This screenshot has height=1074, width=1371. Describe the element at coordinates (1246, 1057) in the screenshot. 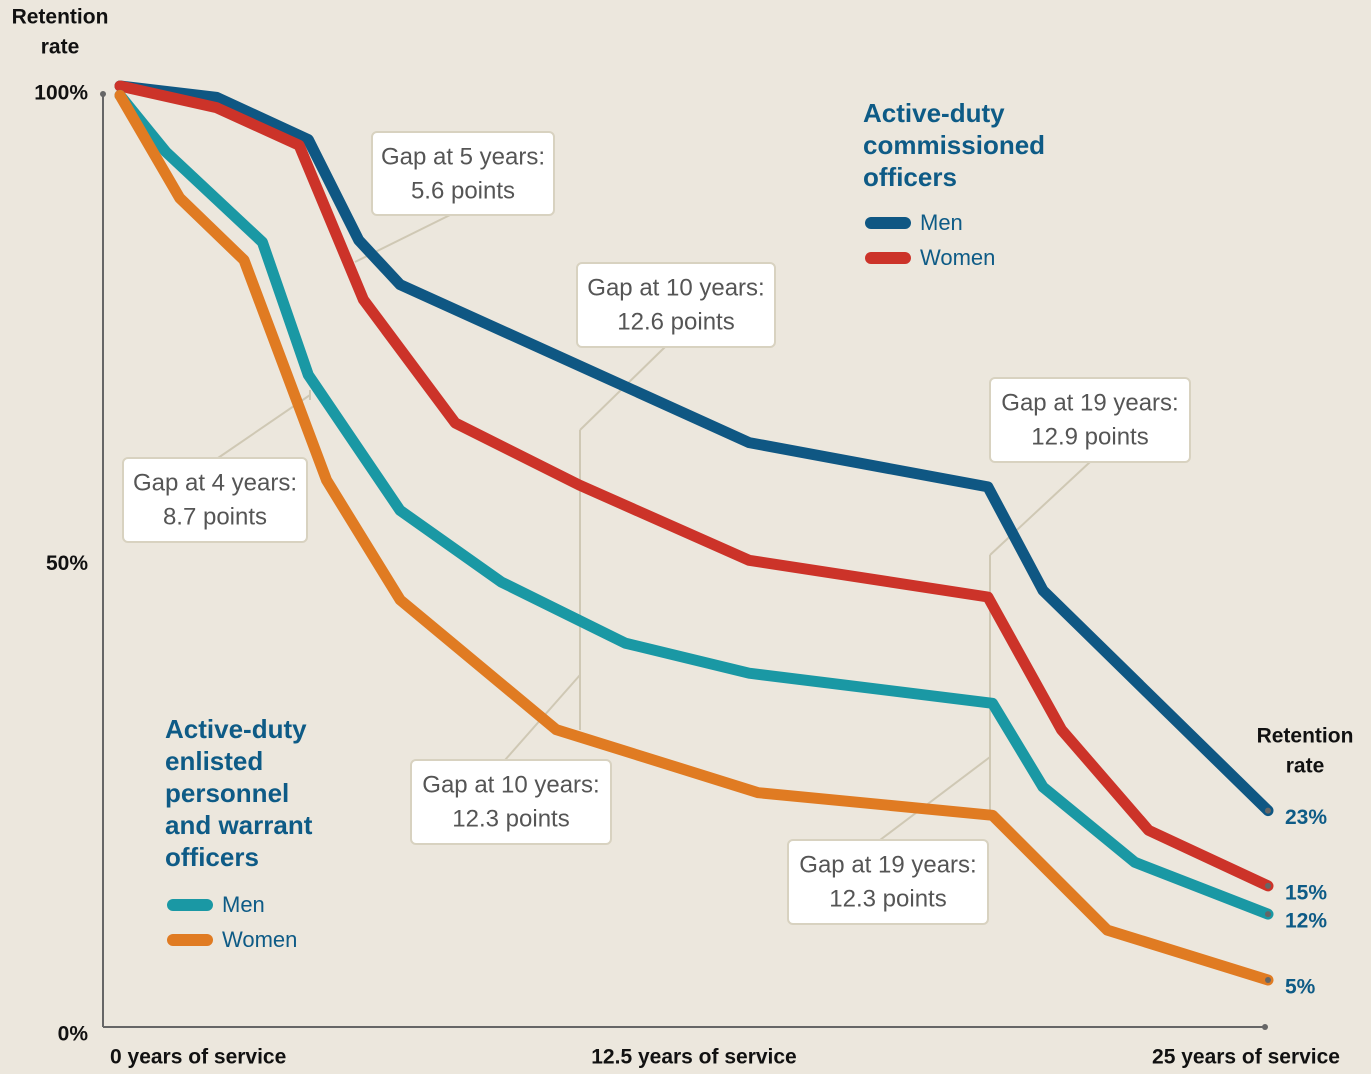

I see `x-tick-label: 25 years of service` at that location.